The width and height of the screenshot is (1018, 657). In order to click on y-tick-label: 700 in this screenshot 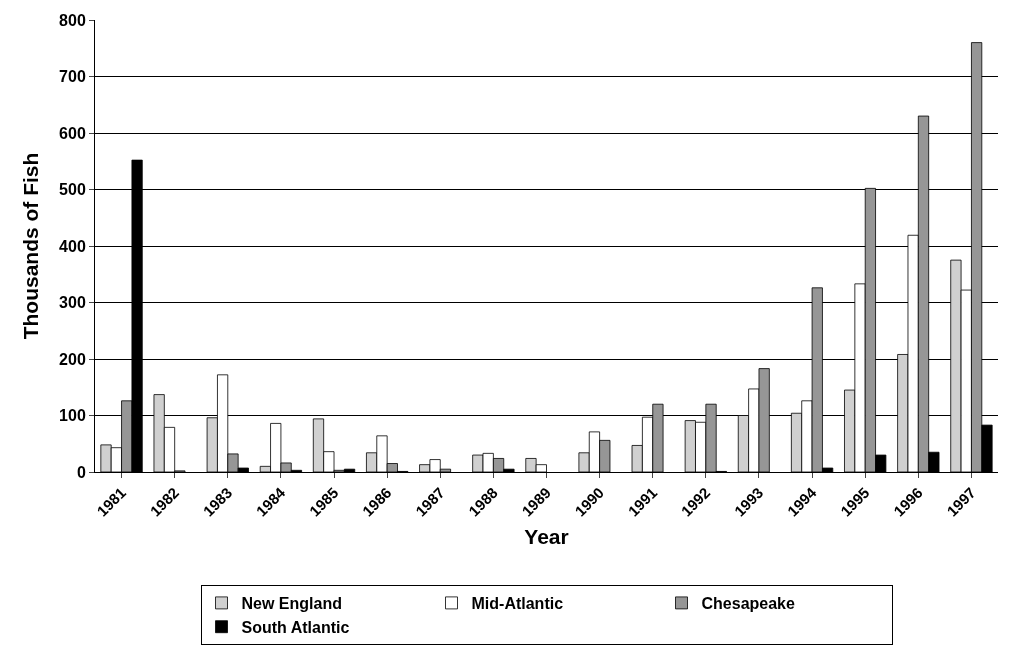, I will do `click(72, 77)`.